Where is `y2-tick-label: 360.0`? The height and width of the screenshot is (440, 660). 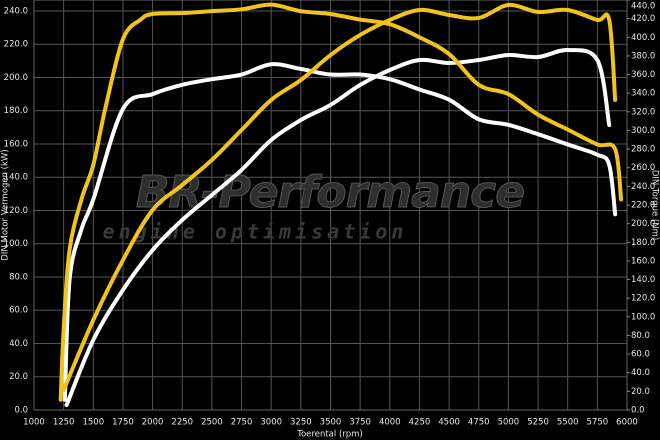
y2-tick-label: 360.0 is located at coordinates (643, 75).